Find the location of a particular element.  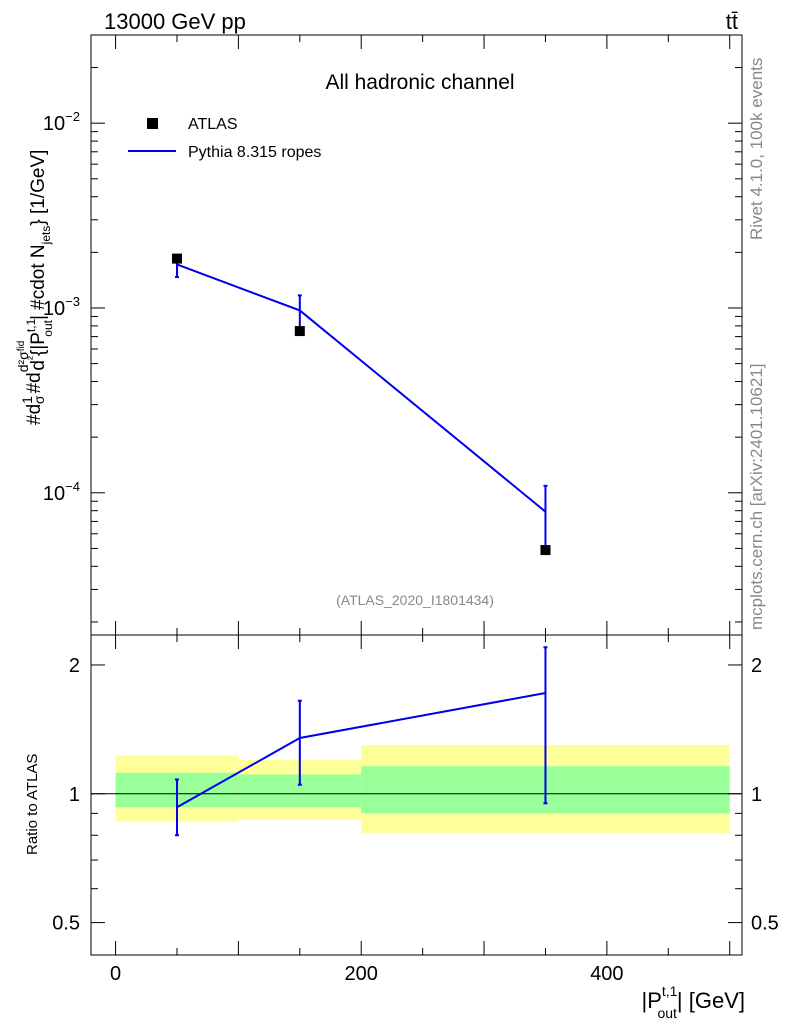

ratio-y-tick-label-right: 0.5 is located at coordinates (765, 924).